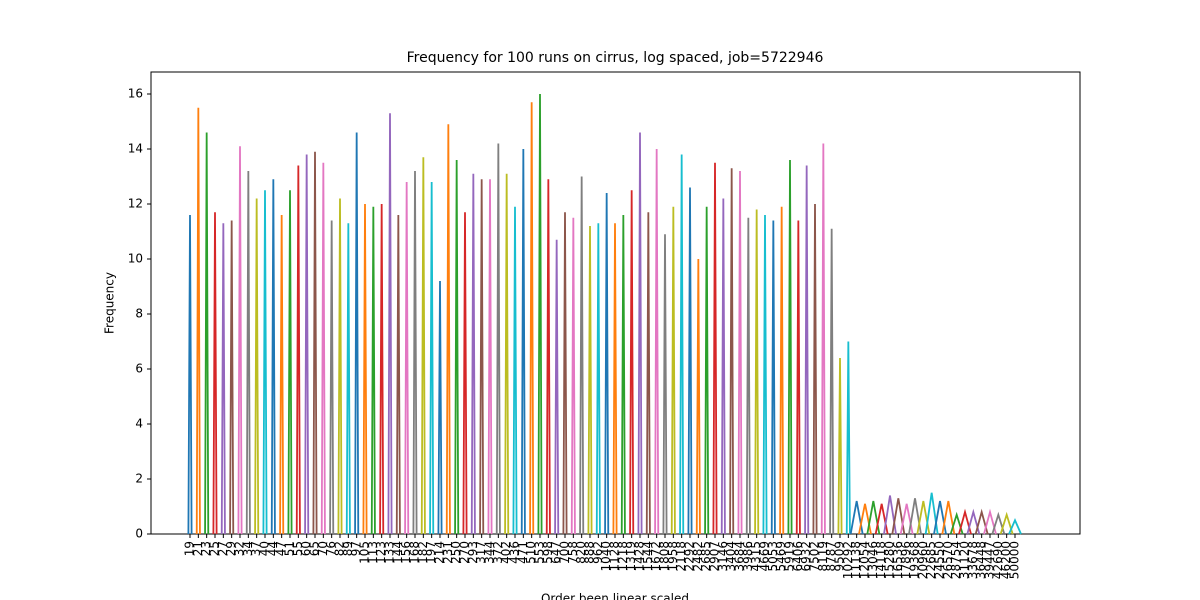 The image size is (1200, 600). I want to click on x-tick-label: 22685, so click(931, 560).